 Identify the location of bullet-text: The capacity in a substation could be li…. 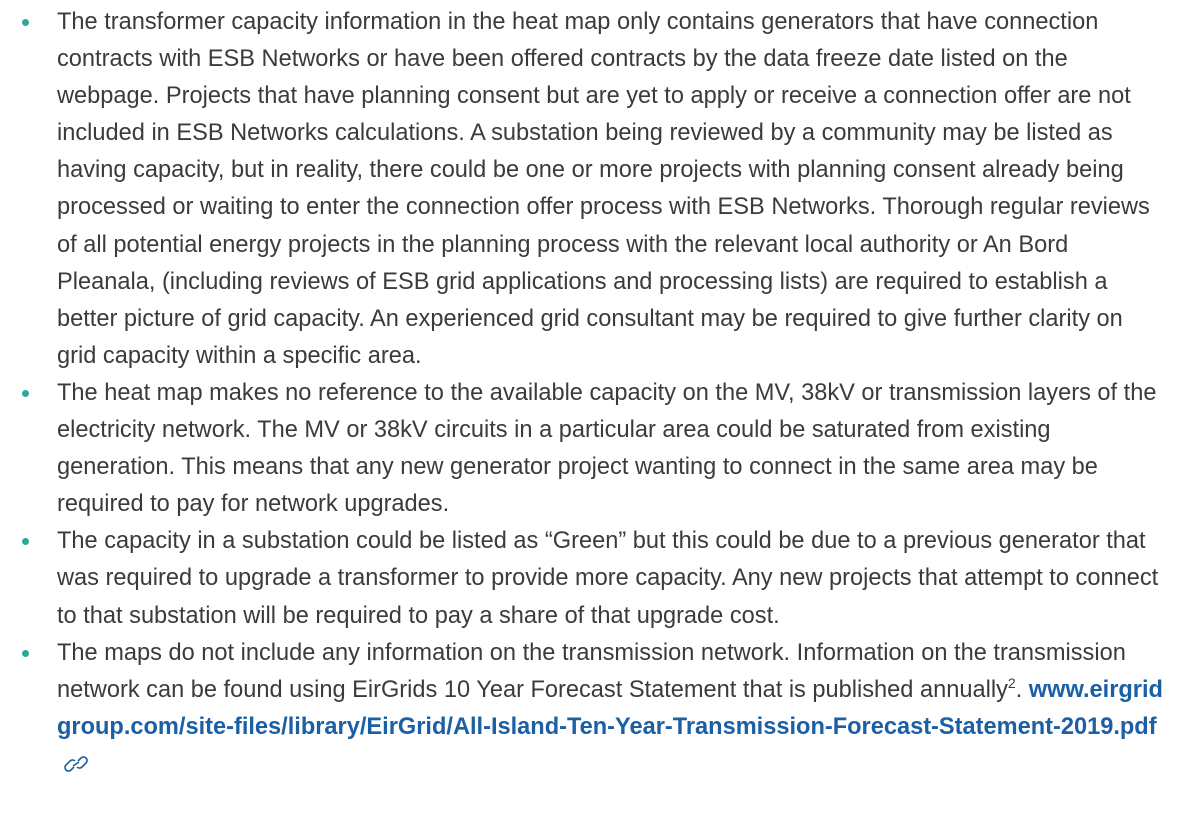
(608, 578).